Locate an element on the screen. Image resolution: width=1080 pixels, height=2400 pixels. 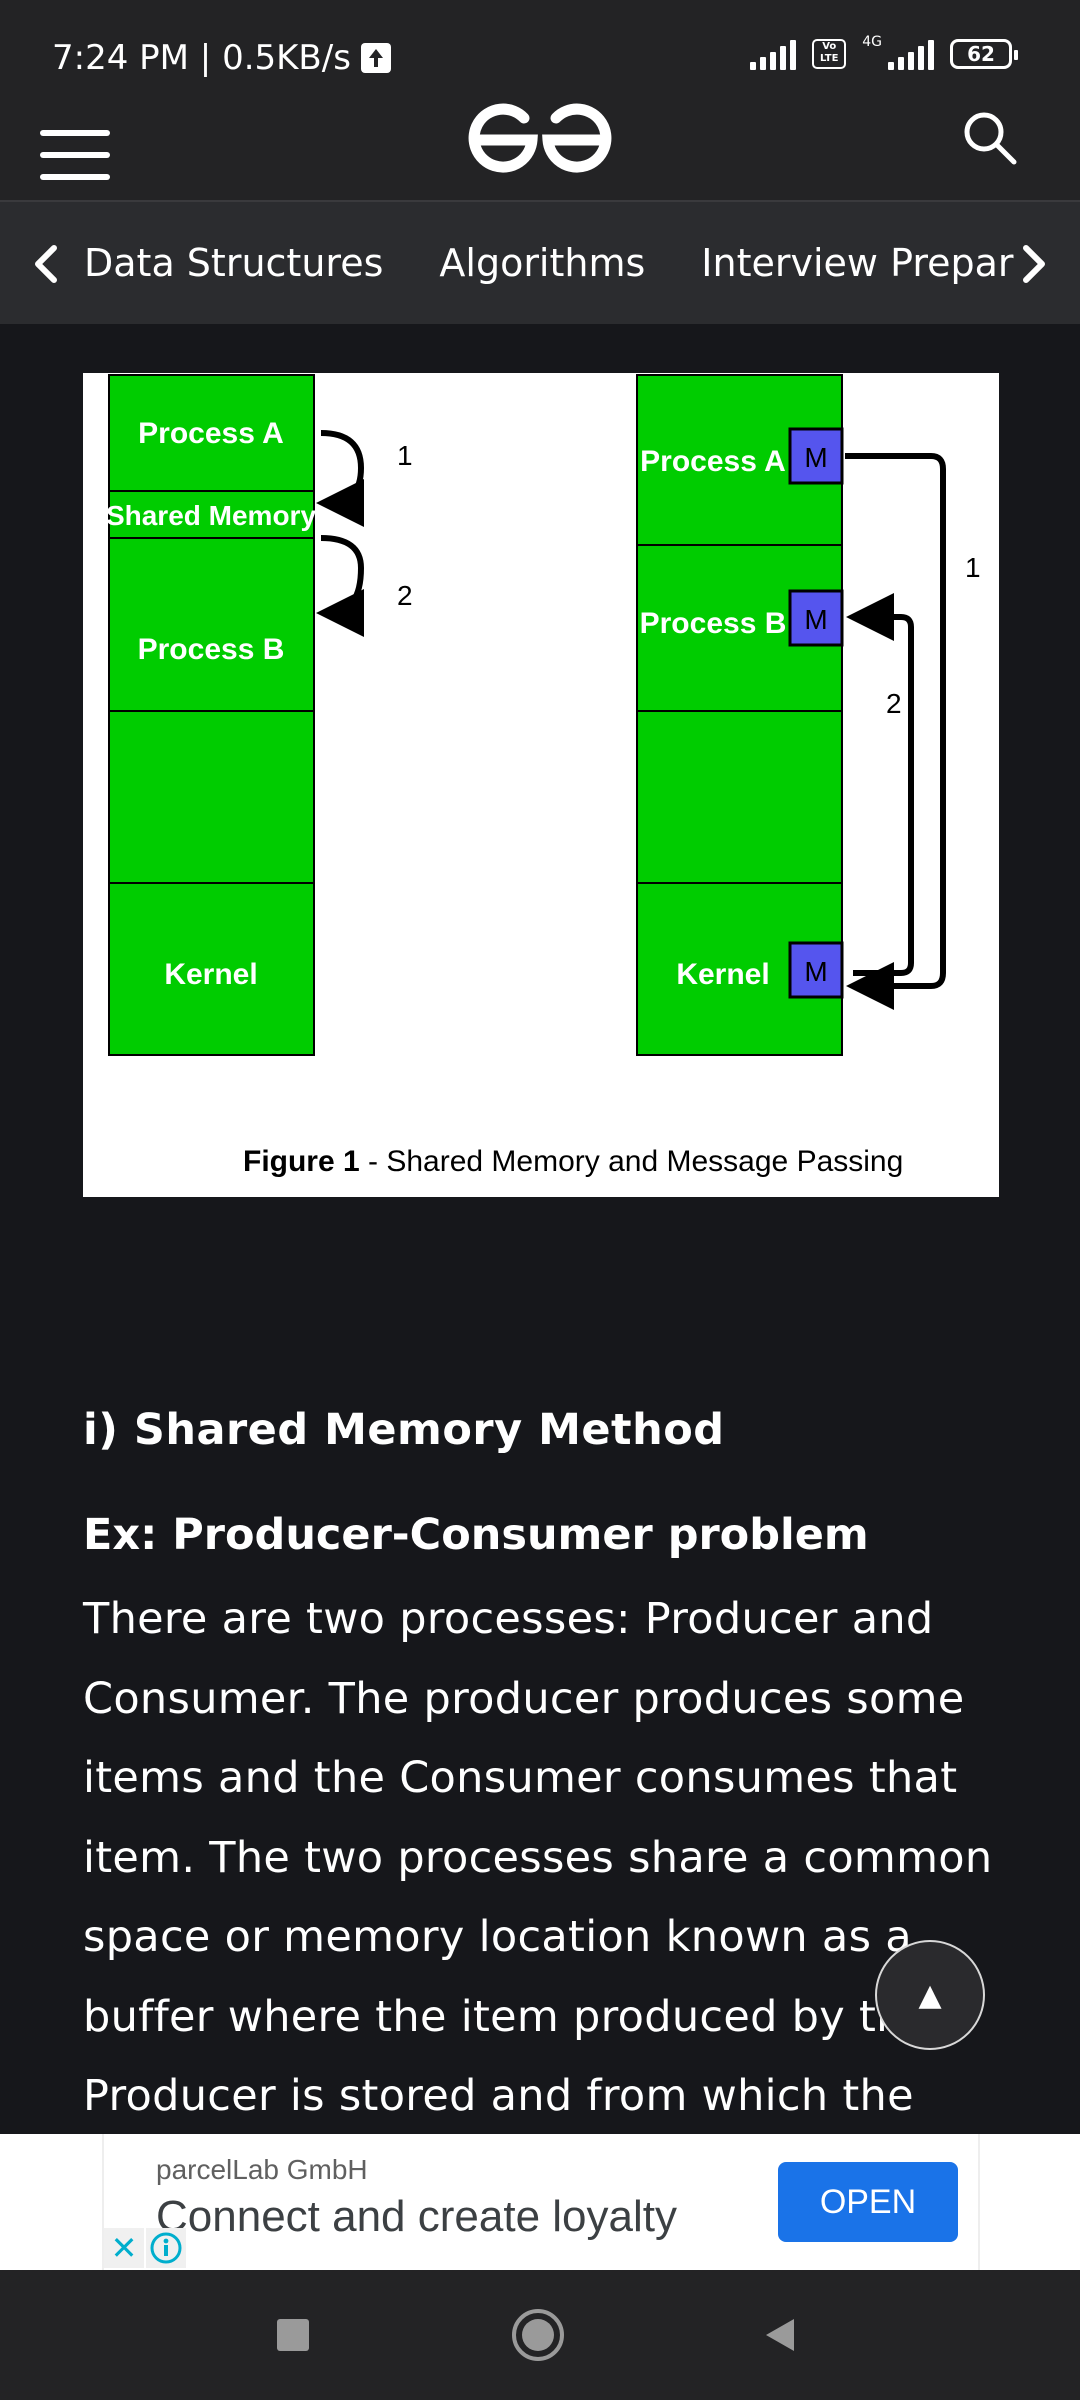
status-left: 7:24 PM | 0.5KB/s is located at coordinates (221, 58).